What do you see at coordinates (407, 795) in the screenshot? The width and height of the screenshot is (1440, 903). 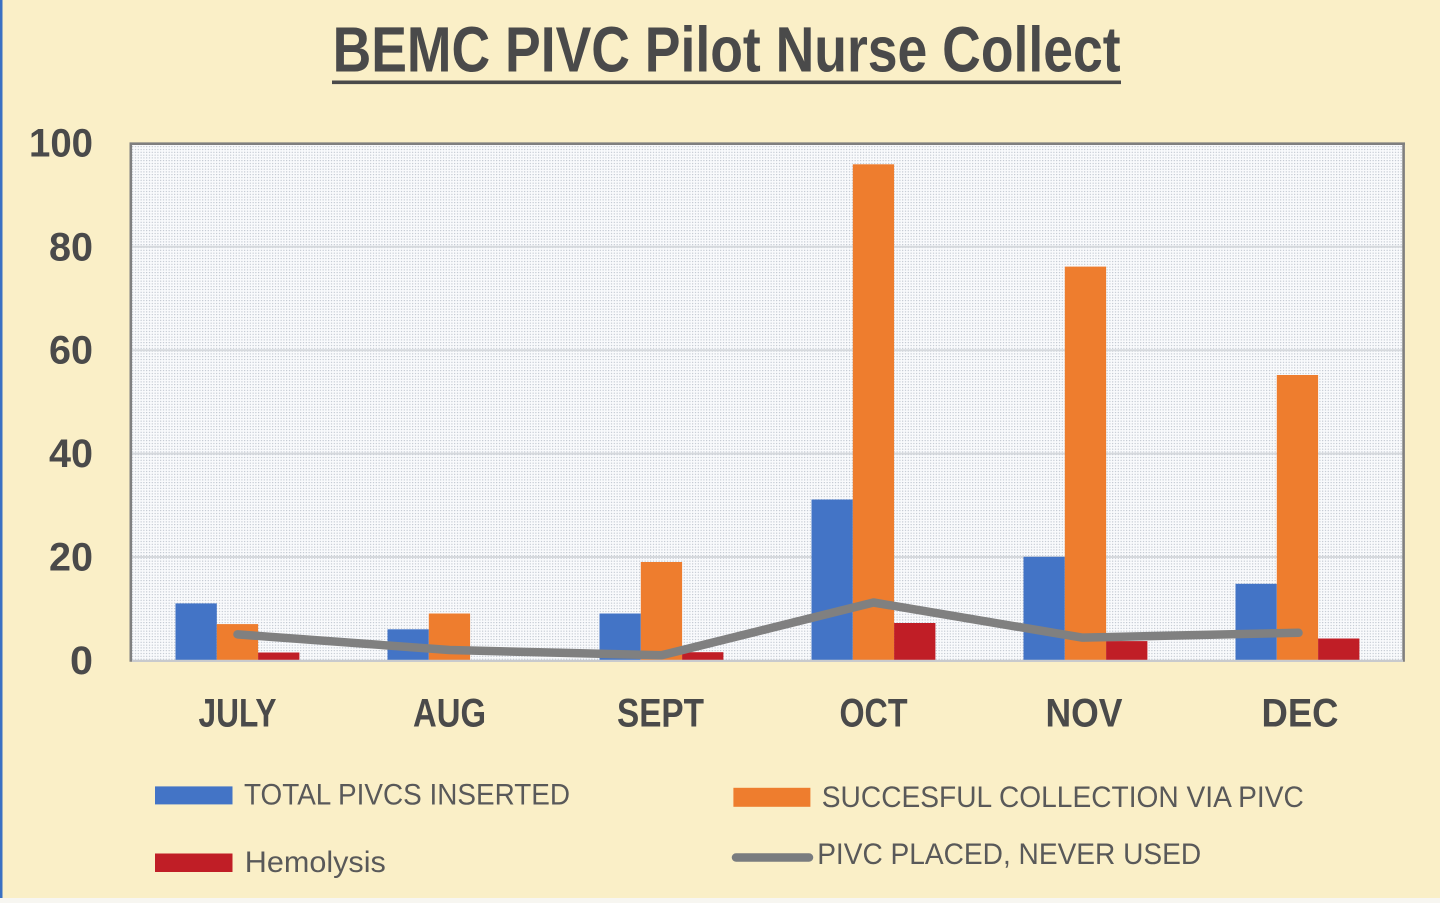 I see `svg-text: TOTAL PIVCS INSERTED` at bounding box center [407, 795].